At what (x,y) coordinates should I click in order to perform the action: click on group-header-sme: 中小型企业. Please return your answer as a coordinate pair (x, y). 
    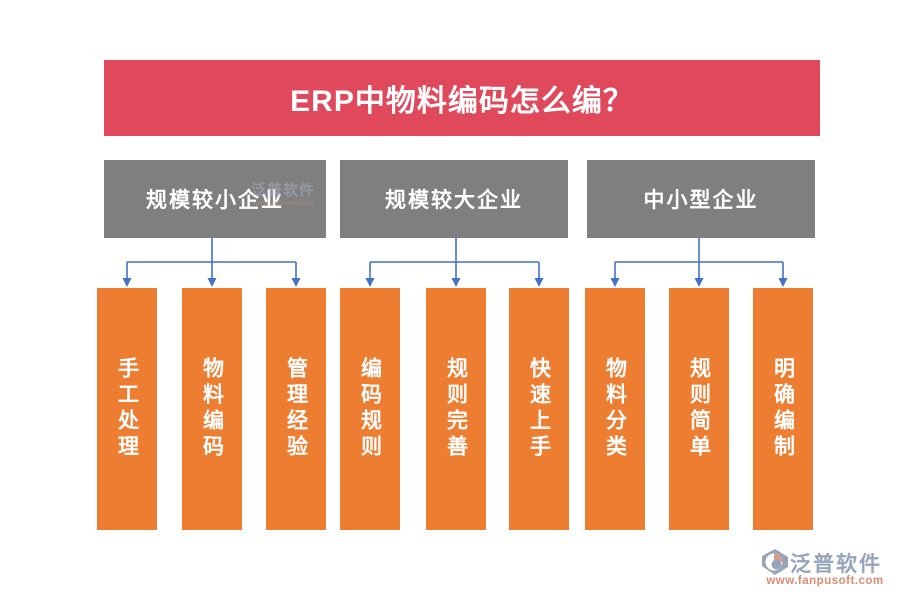
    Looking at the image, I should click on (701, 199).